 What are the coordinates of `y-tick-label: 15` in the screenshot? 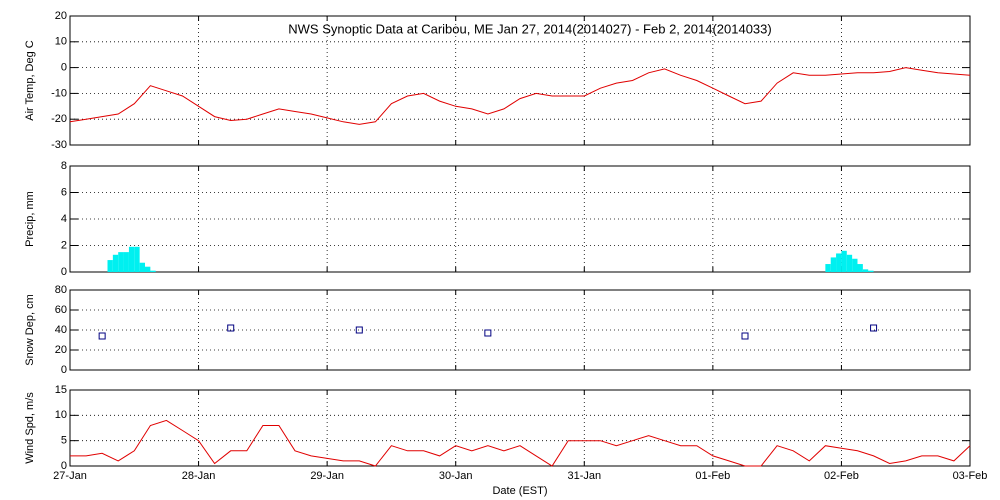 It's located at (61, 390).